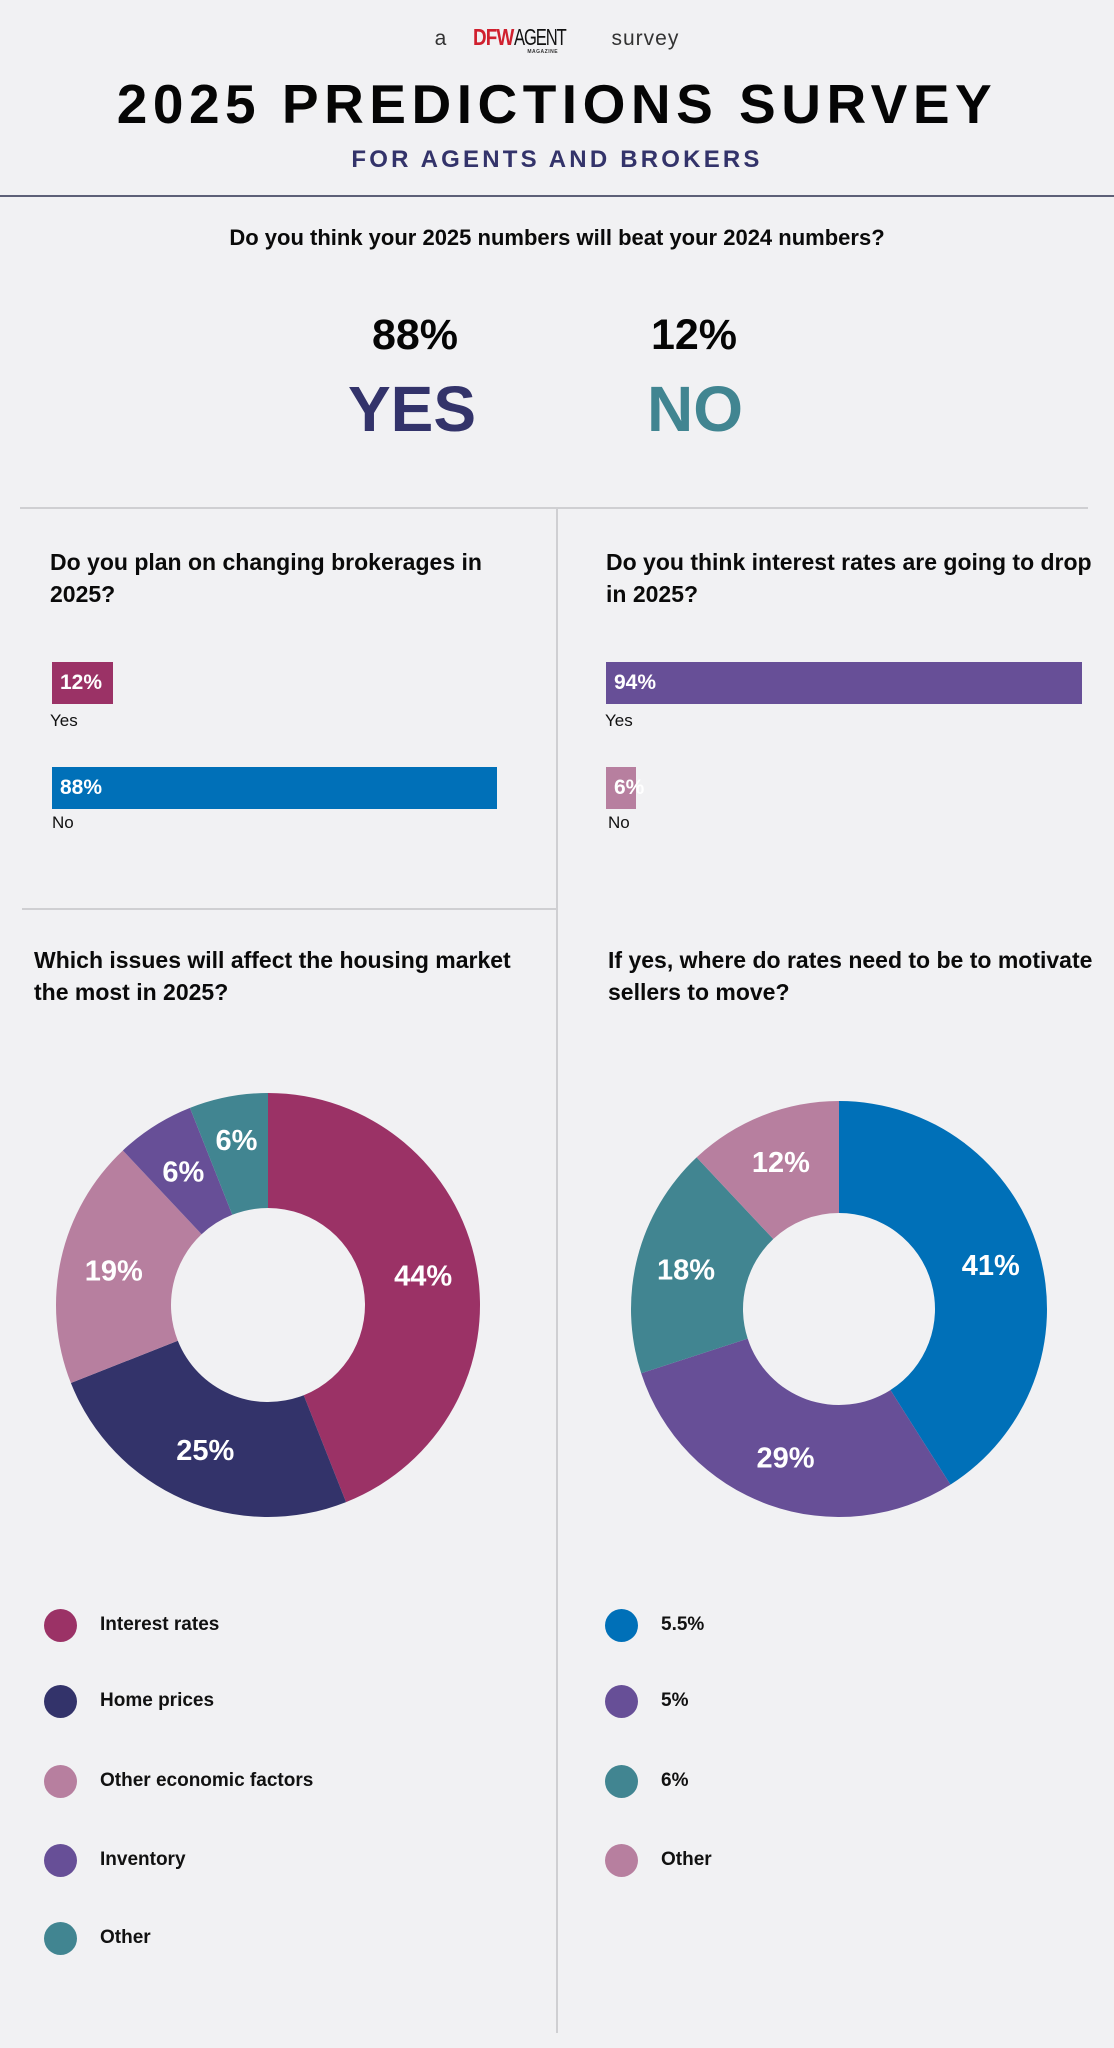  I want to click on bar-yes: 12%, so click(82, 683).